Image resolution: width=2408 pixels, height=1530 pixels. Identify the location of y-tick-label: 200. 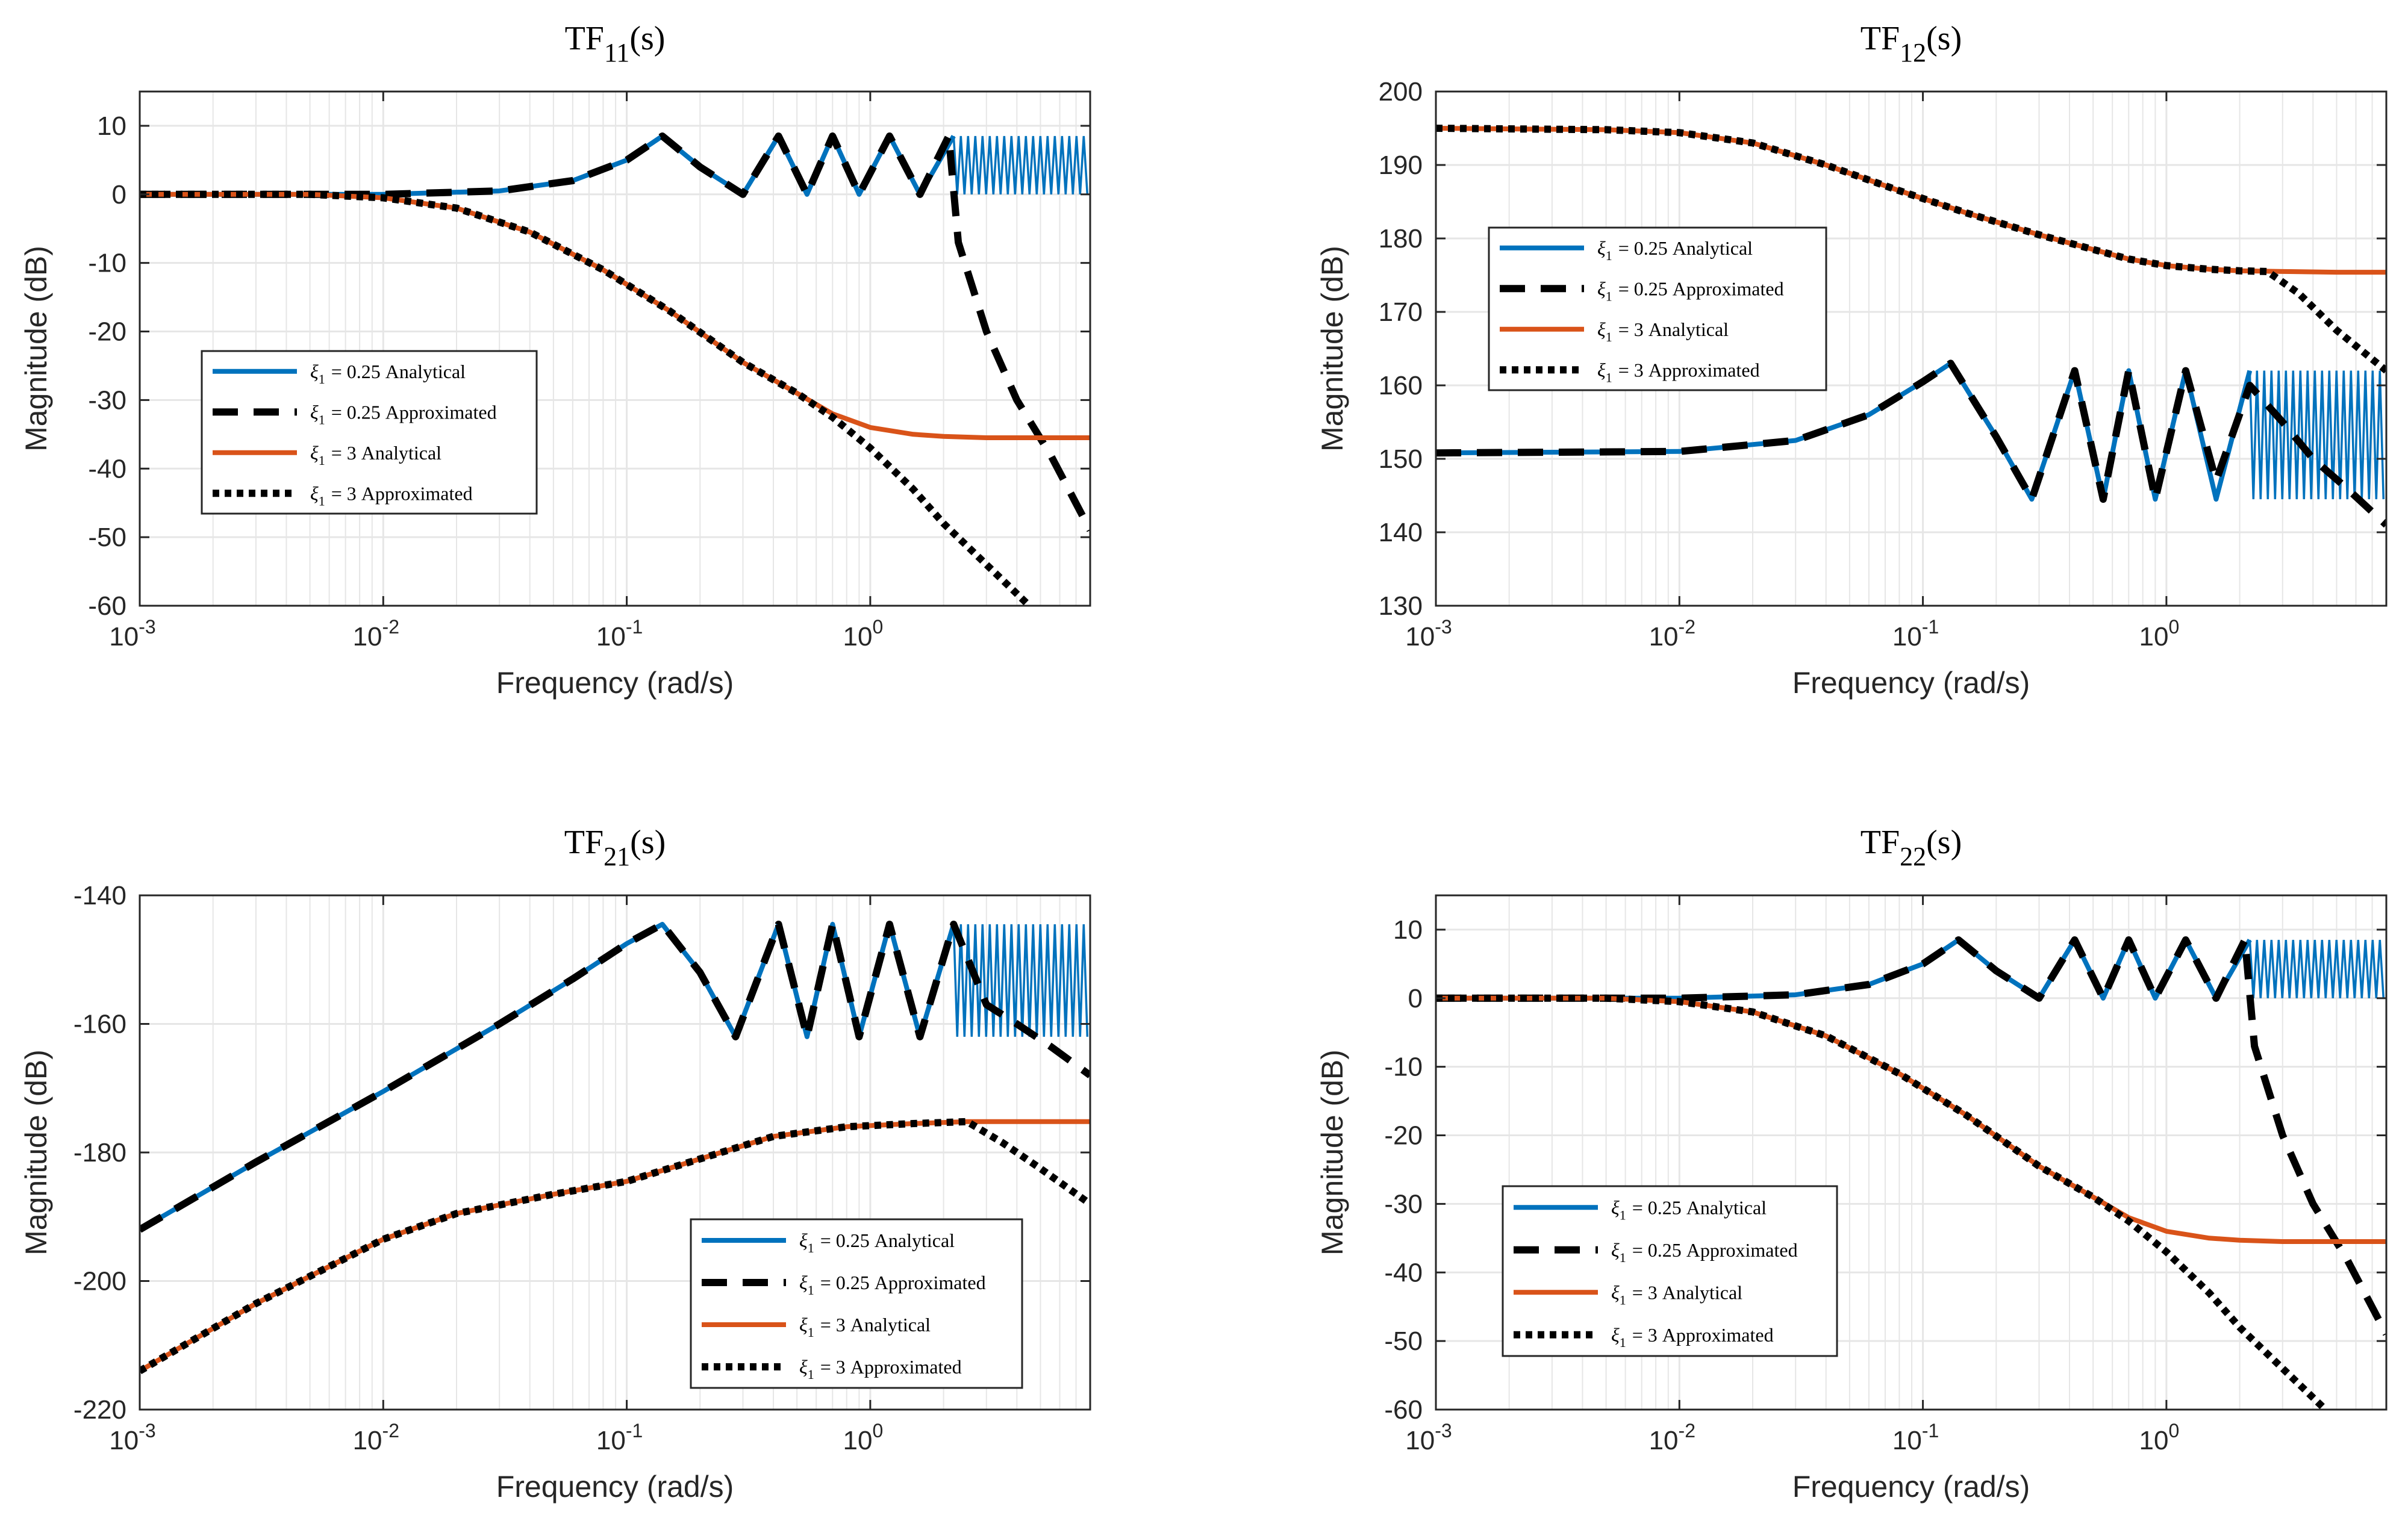
(1401, 92).